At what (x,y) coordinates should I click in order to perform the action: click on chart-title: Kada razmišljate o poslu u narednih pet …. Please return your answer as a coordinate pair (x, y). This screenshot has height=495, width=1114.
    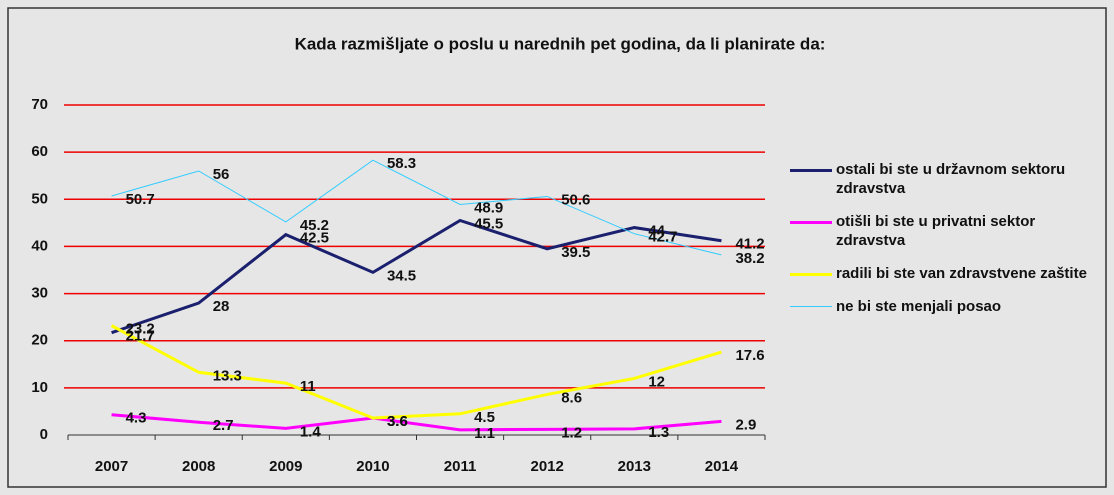
    Looking at the image, I should click on (560, 43).